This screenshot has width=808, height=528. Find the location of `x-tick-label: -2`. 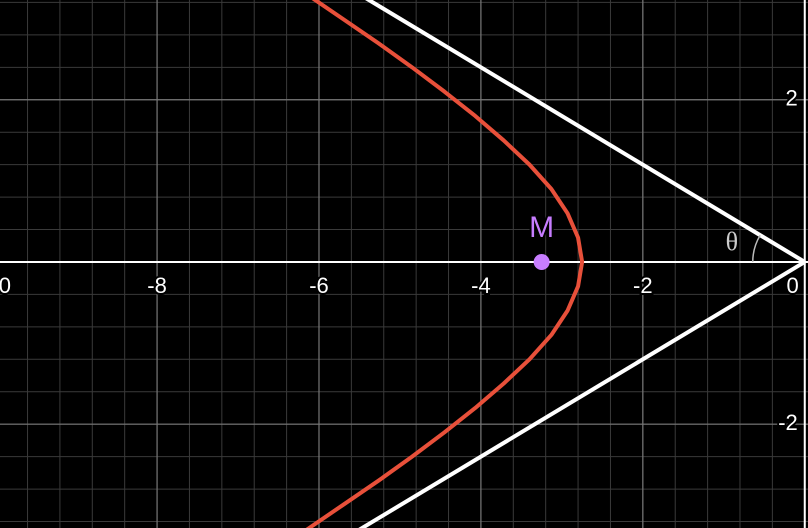

x-tick-label: -2 is located at coordinates (643, 285).